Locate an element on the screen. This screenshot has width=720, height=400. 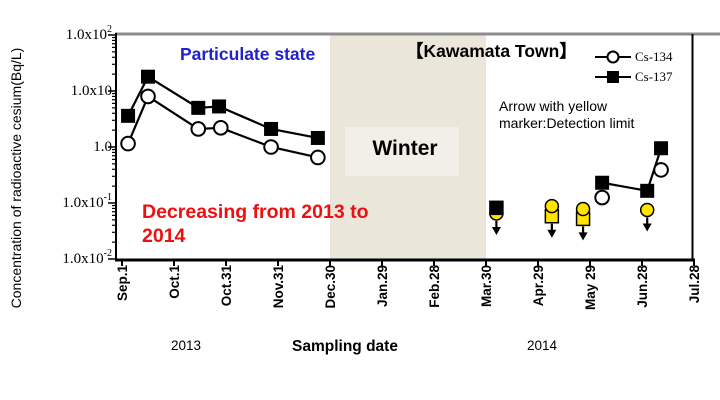
chart-title: 【Kawamata Town】 is located at coordinates (491, 51).